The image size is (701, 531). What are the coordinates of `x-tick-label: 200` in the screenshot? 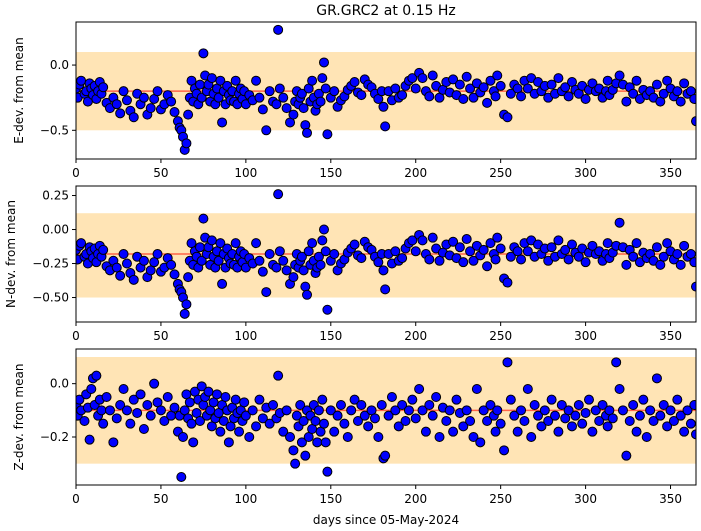 It's located at (415, 336).